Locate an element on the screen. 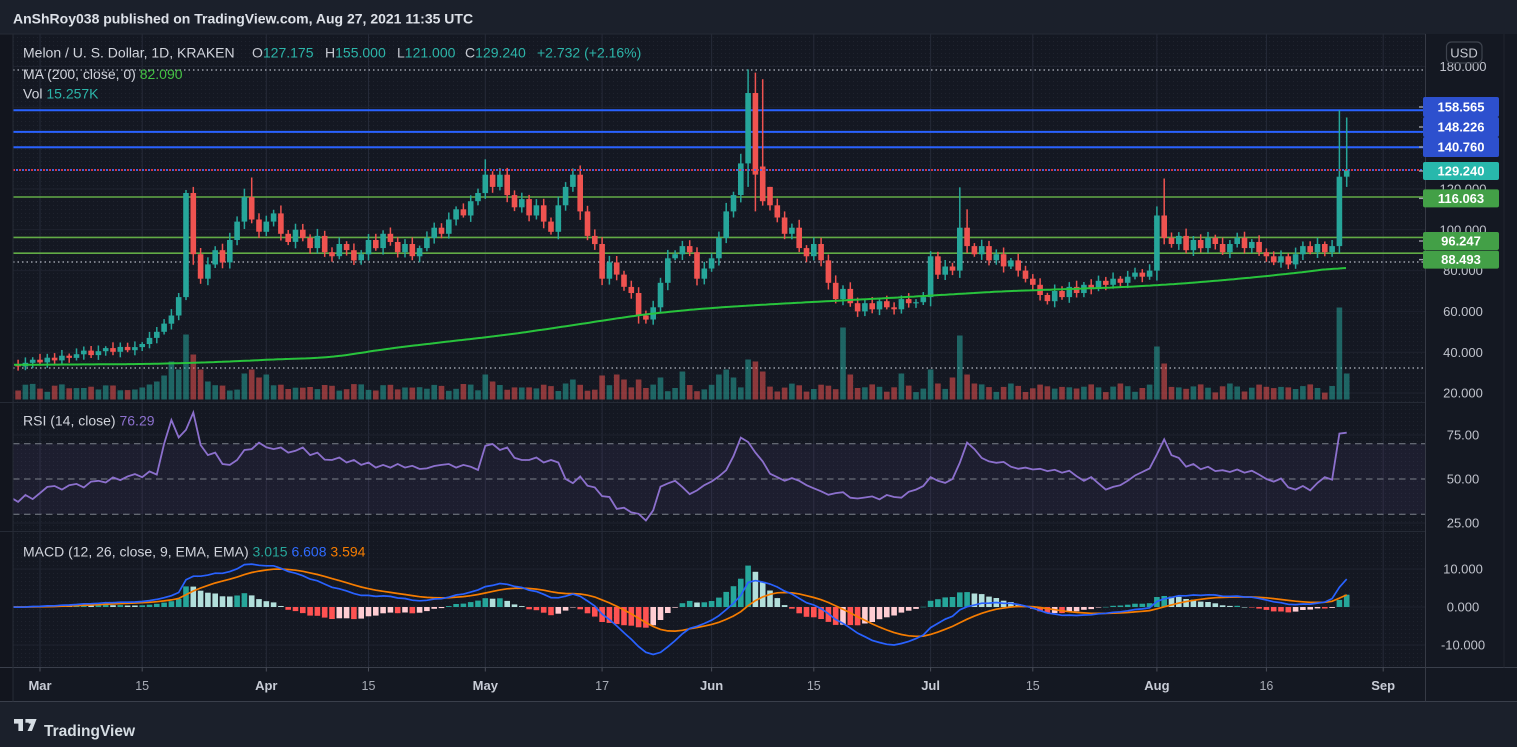 The height and width of the screenshot is (747, 1517). svg-text: 158.565 is located at coordinates (1461, 107).